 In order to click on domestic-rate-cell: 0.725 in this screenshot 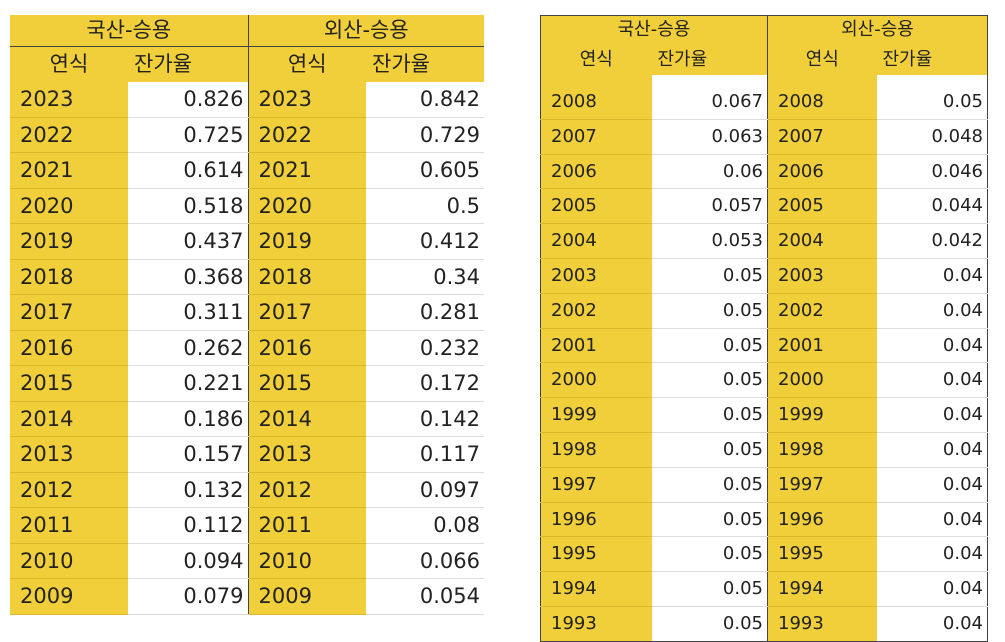, I will do `click(188, 135)`.